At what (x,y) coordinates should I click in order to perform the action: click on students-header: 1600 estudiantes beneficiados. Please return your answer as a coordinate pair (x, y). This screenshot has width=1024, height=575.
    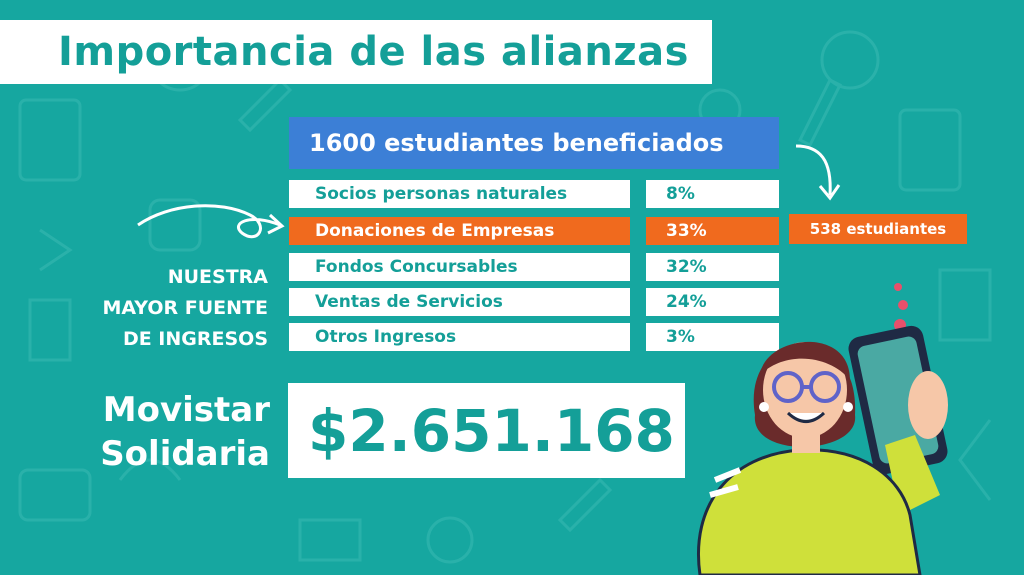
    Looking at the image, I should click on (534, 143).